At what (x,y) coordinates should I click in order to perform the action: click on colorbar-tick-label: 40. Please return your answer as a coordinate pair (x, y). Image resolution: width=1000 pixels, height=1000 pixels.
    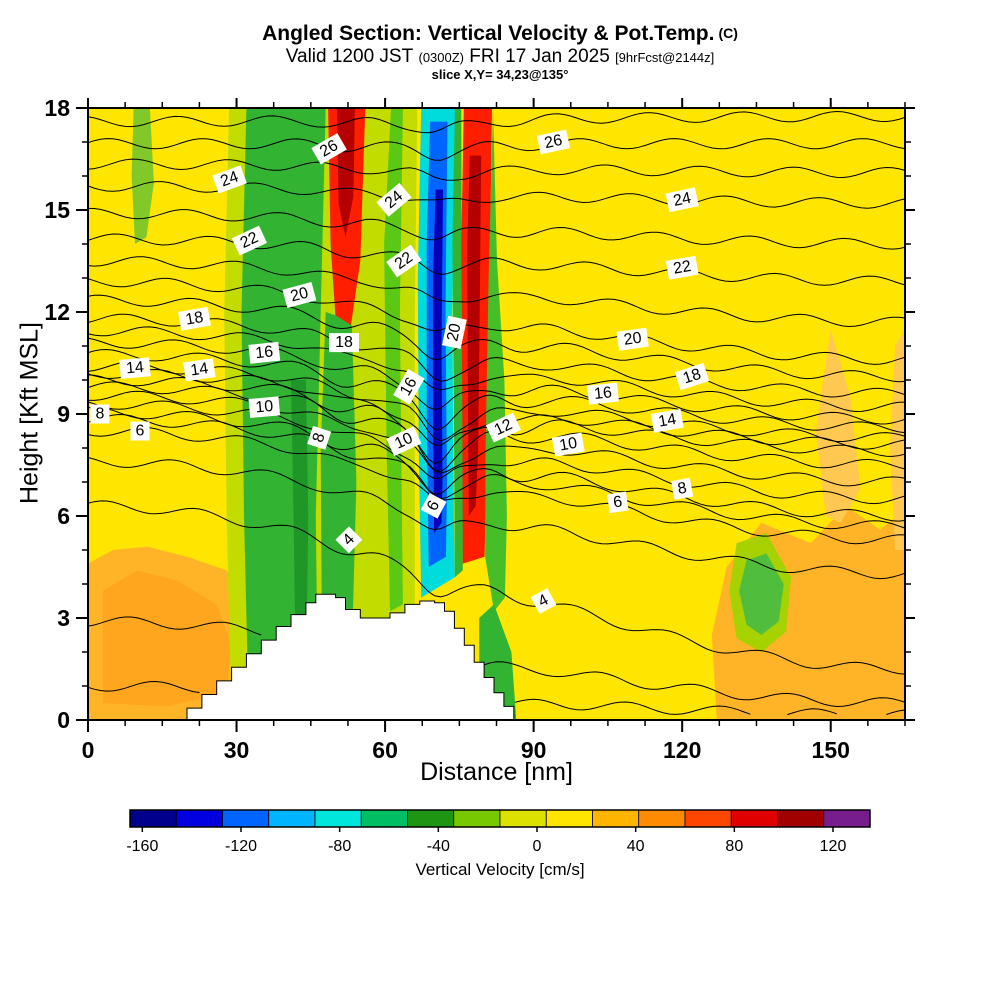
    Looking at the image, I should click on (636, 846).